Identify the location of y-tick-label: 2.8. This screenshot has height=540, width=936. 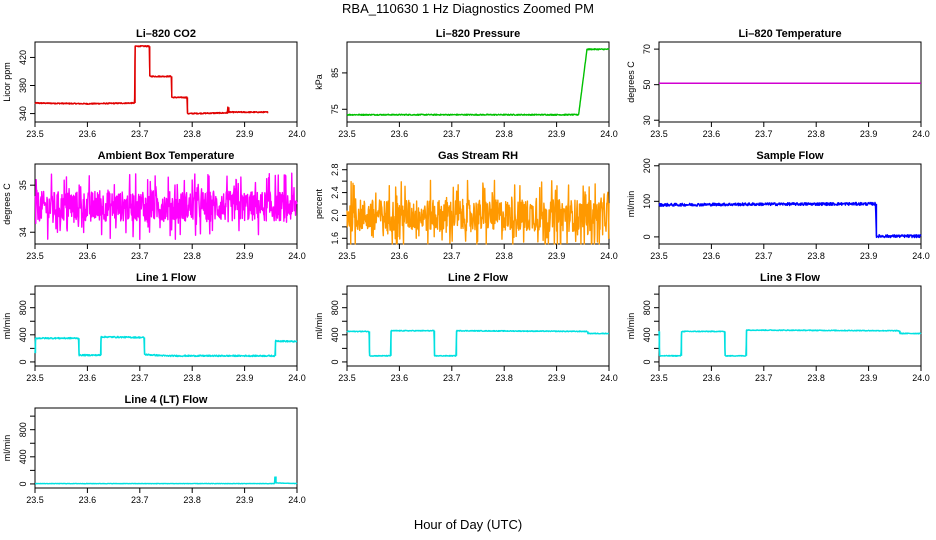
(335, 169).